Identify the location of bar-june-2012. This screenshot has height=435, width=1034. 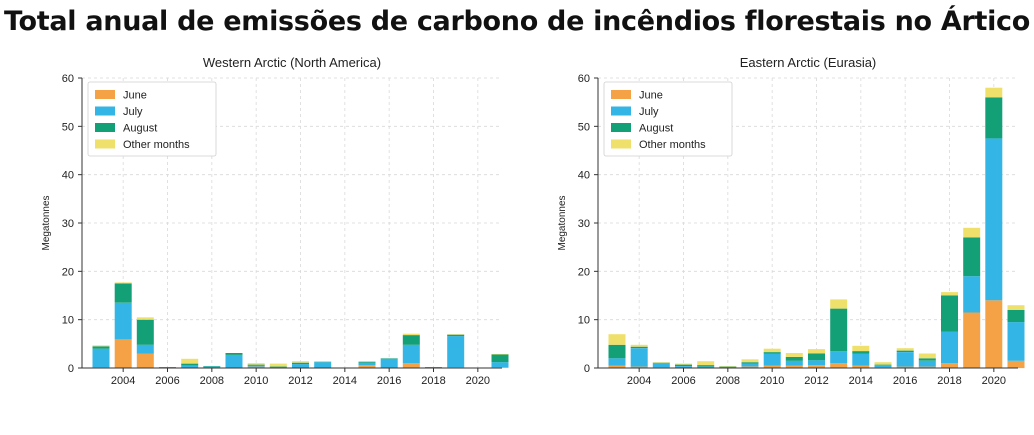
(816, 366).